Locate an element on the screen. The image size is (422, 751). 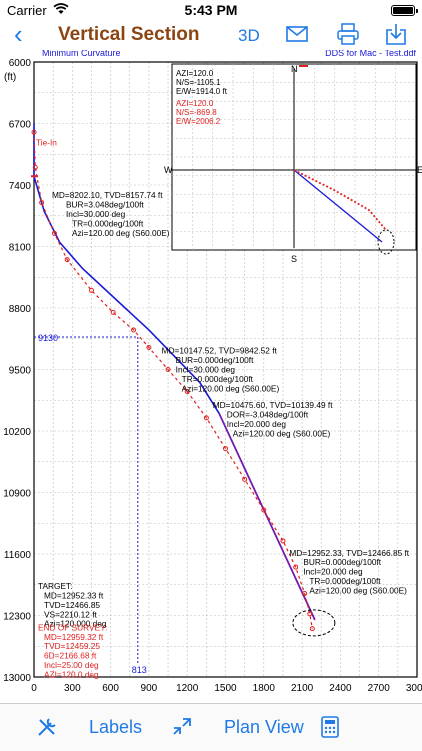
inset-survey-line is located at coordinates (340, 200).